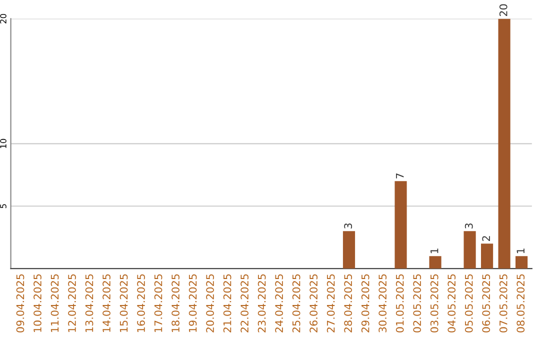 The image size is (540, 340). I want to click on x-tick-label: 24.04.2025, so click(279, 303).